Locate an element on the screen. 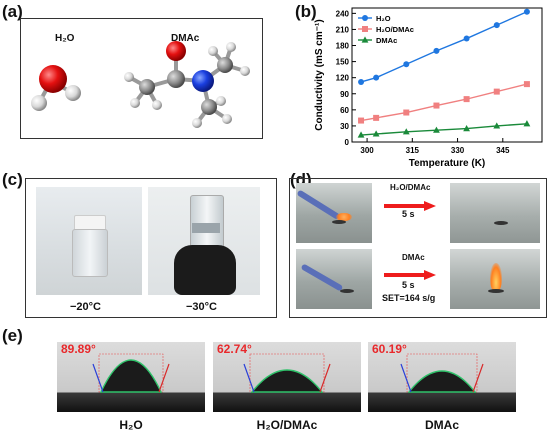 Image resolution: width=550 pixels, height=440 pixels. caption-minus20: −20°C is located at coordinates (86, 307).